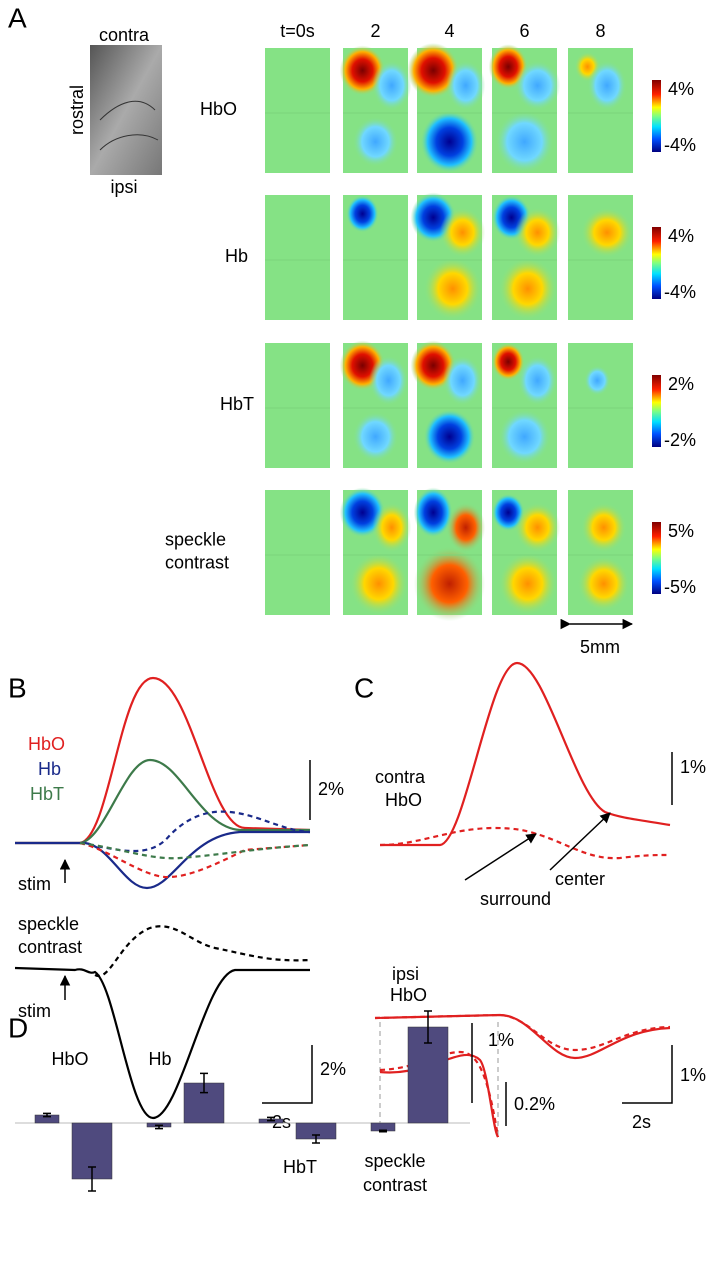 The height and width of the screenshot is (1285, 707). I want to click on category-label: contrast, so click(395, 1185).